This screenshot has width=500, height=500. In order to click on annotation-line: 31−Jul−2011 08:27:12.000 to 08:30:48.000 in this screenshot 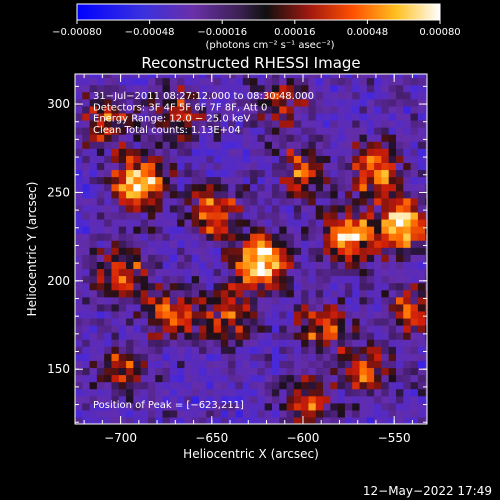, I will do `click(203, 96)`.